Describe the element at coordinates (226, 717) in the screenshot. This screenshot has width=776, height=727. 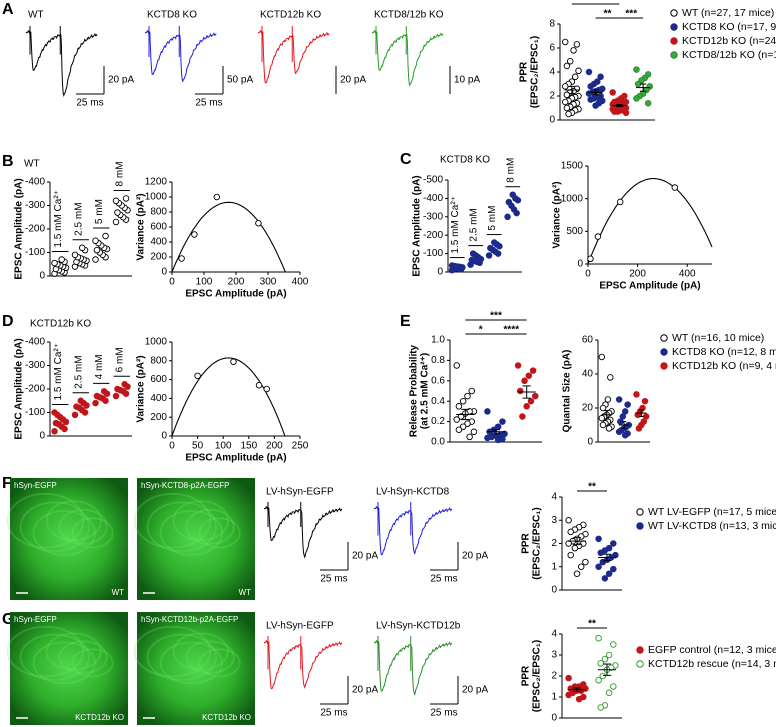
I see `image-label: KCTD12b KO` at that location.